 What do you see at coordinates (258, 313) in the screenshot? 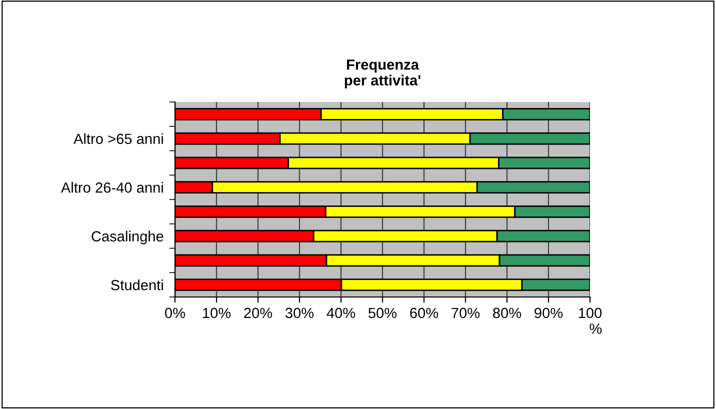
I see `x-tick-label: 20%` at bounding box center [258, 313].